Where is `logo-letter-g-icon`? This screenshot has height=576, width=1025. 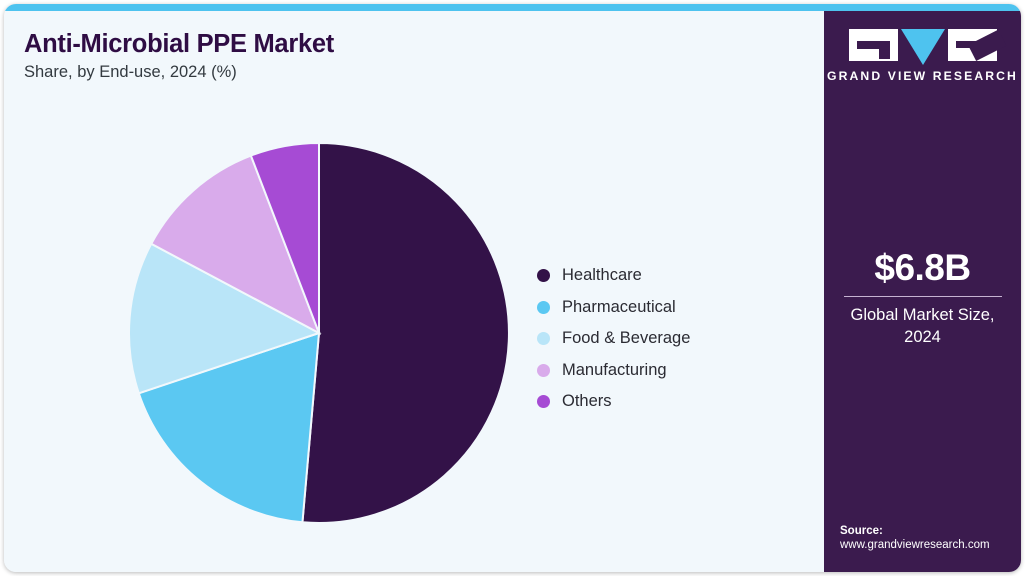
logo-letter-g-icon is located at coordinates (873, 45).